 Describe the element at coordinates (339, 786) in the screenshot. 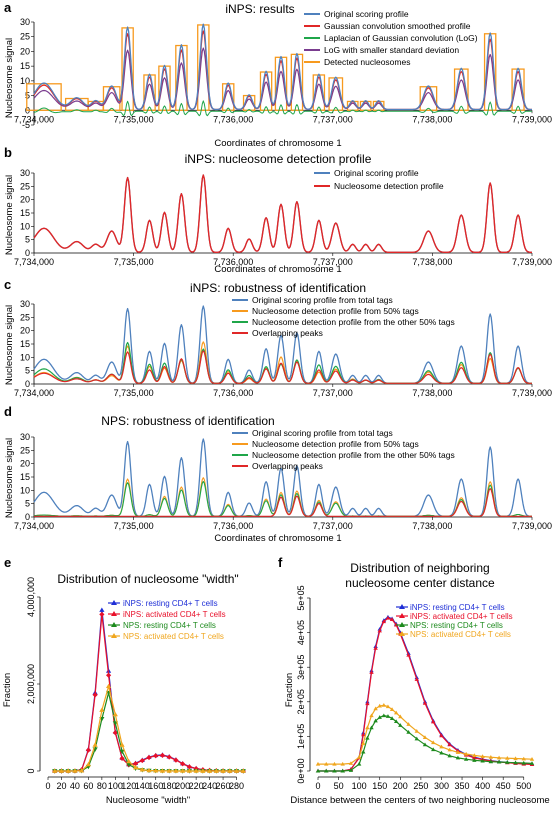

I see `x-tick-label: 50` at that location.